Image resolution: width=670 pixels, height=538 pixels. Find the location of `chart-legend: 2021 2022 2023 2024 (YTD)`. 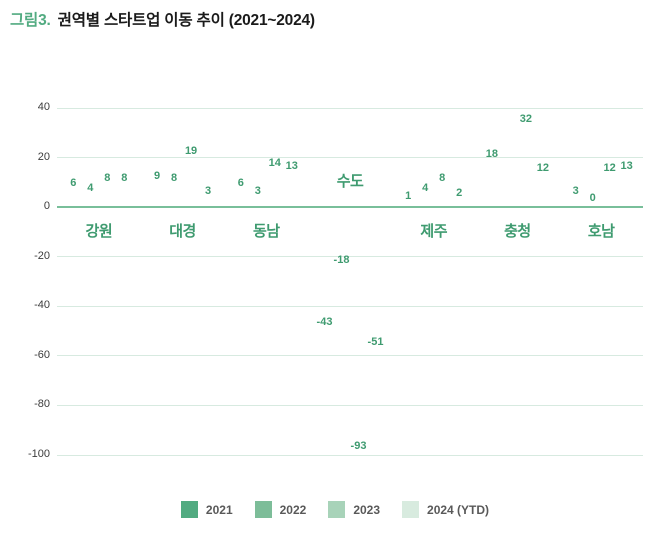

chart-legend: 2021 2022 2023 2024 (YTD) is located at coordinates (335, 509).